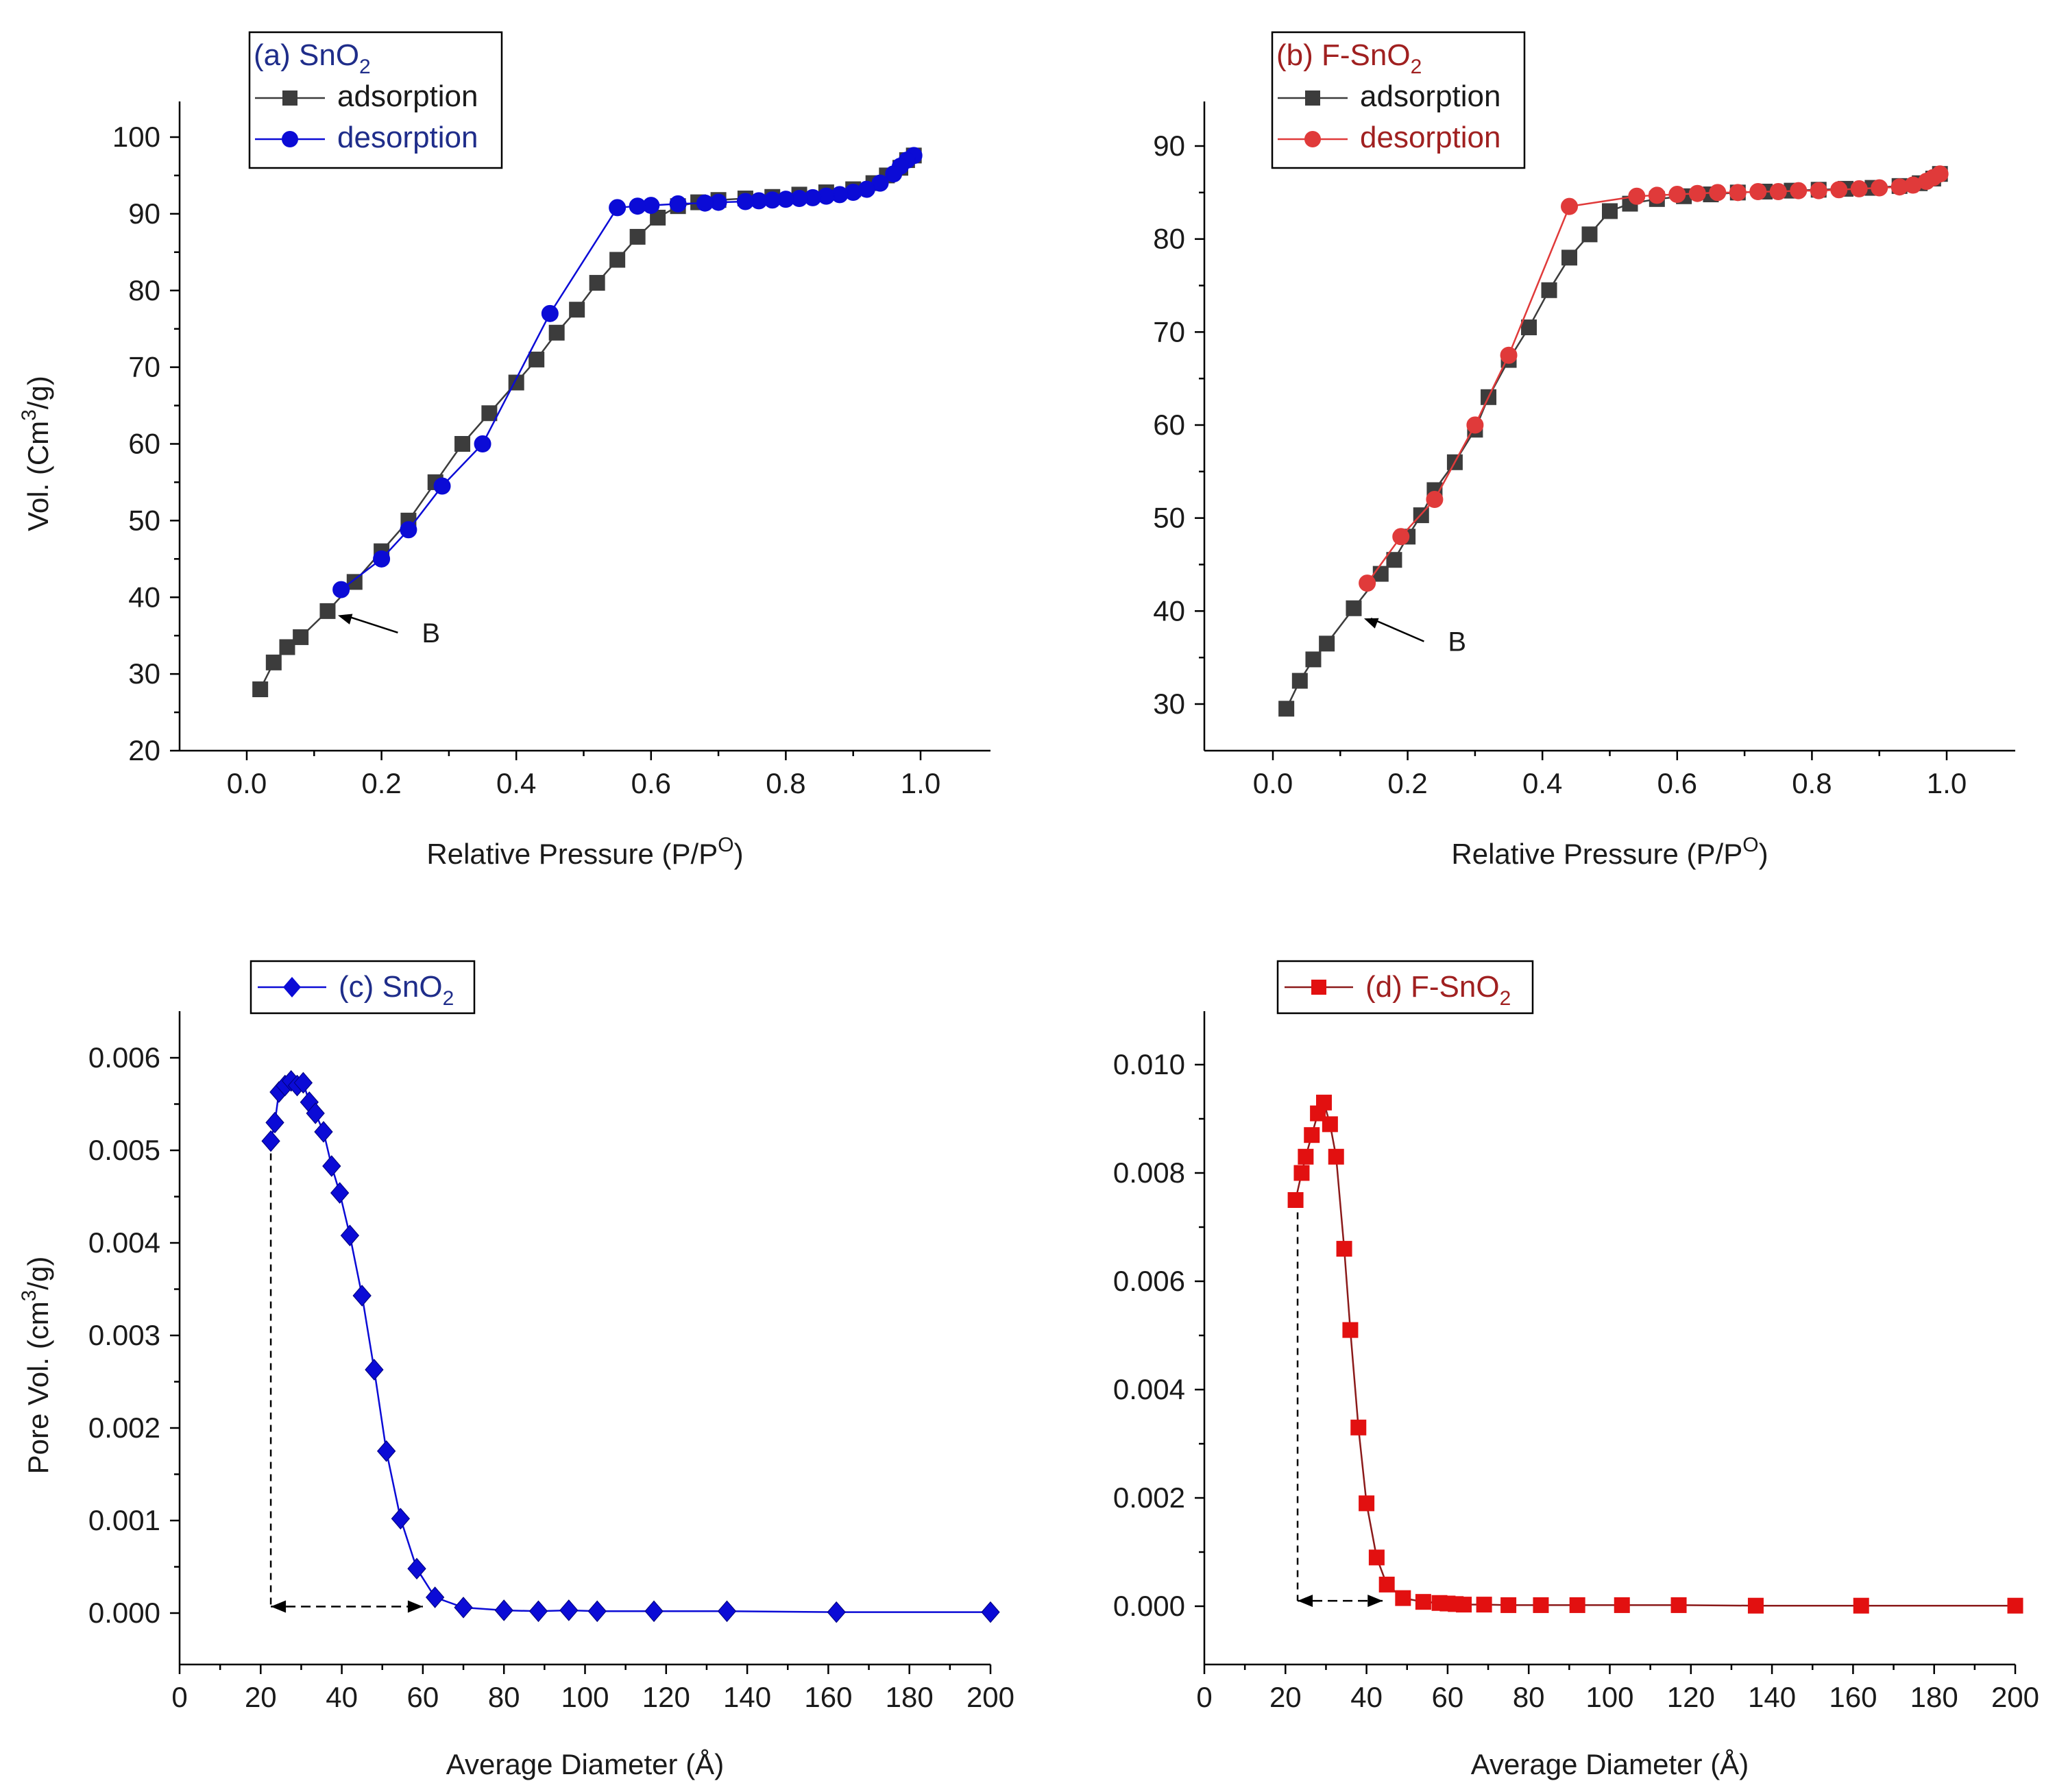 The height and width of the screenshot is (1792, 2055). Describe the element at coordinates (423, 1697) in the screenshot. I see `x-tick-label: 60` at that location.